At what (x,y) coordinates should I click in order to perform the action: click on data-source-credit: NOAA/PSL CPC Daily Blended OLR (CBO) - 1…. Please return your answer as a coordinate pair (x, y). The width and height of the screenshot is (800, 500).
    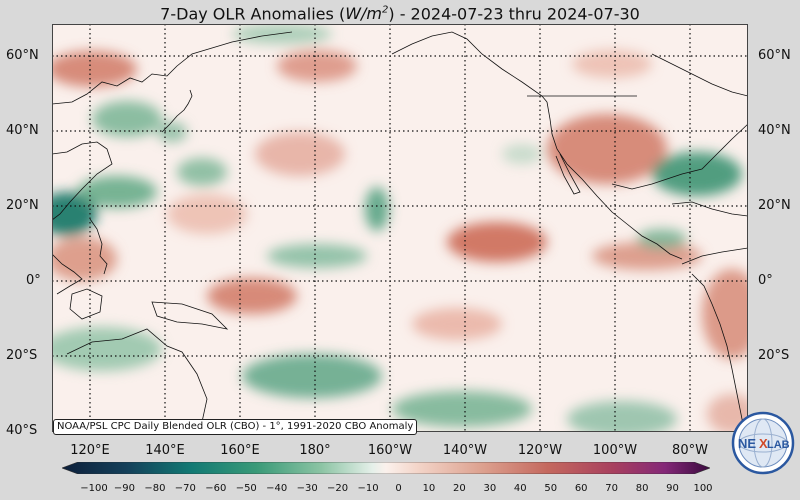
    Looking at the image, I should click on (235, 427).